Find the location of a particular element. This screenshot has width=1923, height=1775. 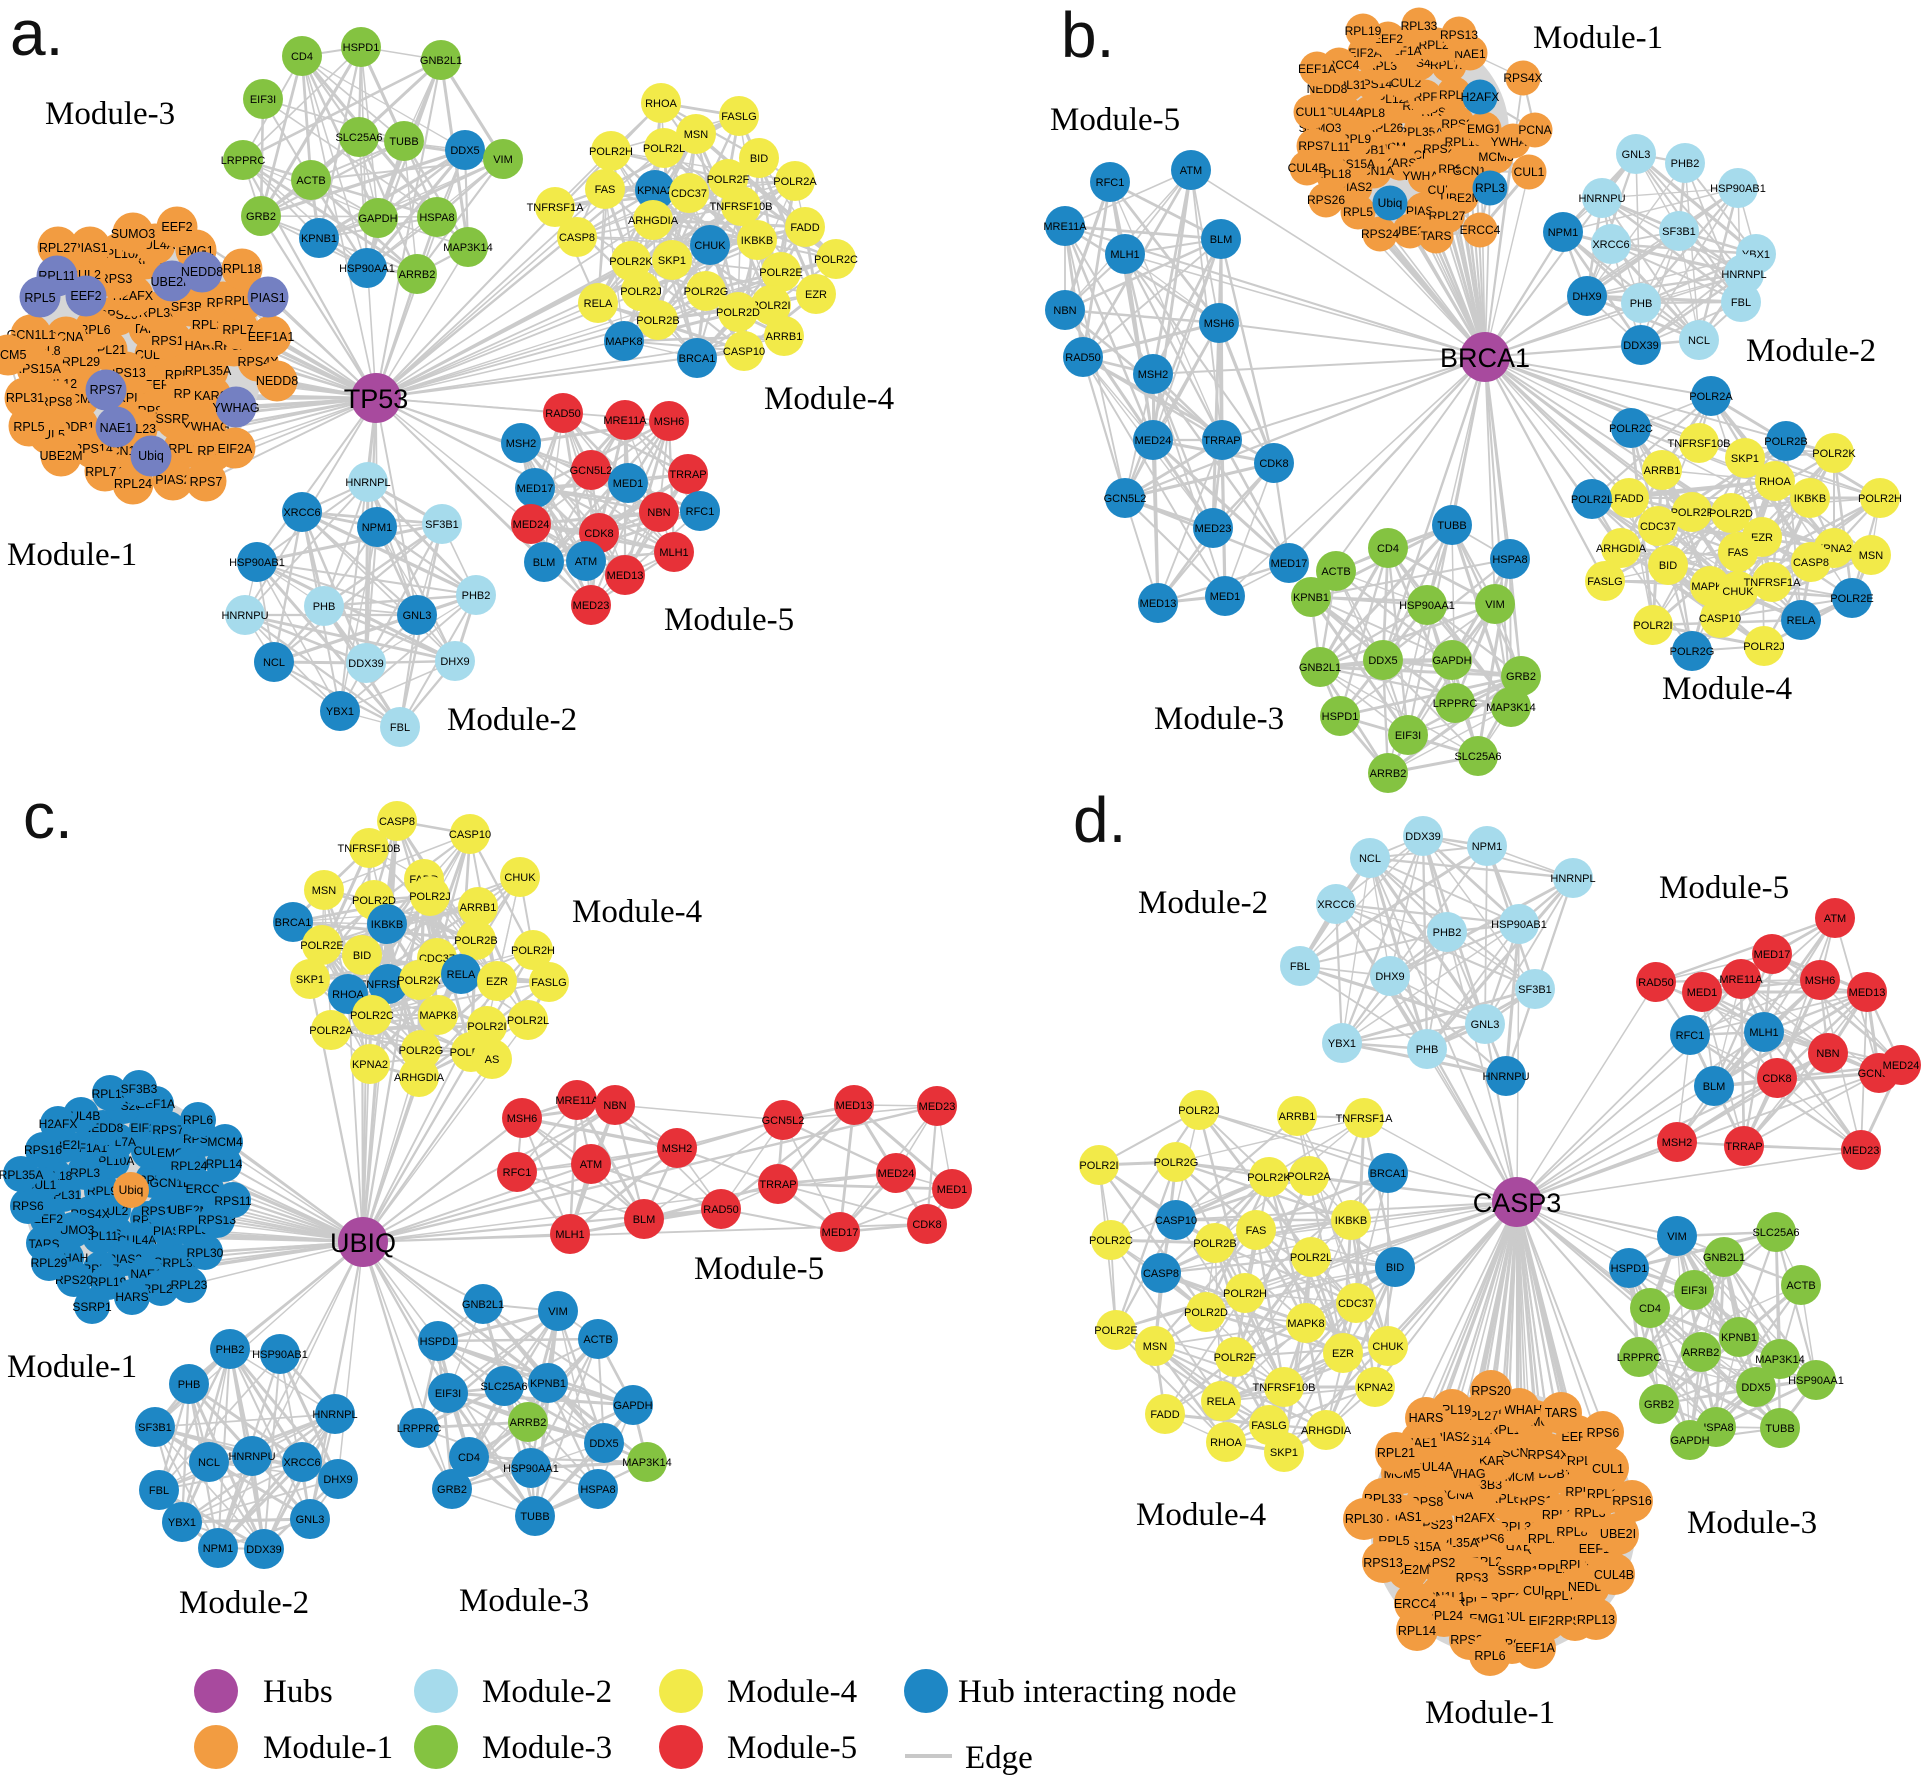

svg-text: POLR2E is located at coordinates (321, 946).